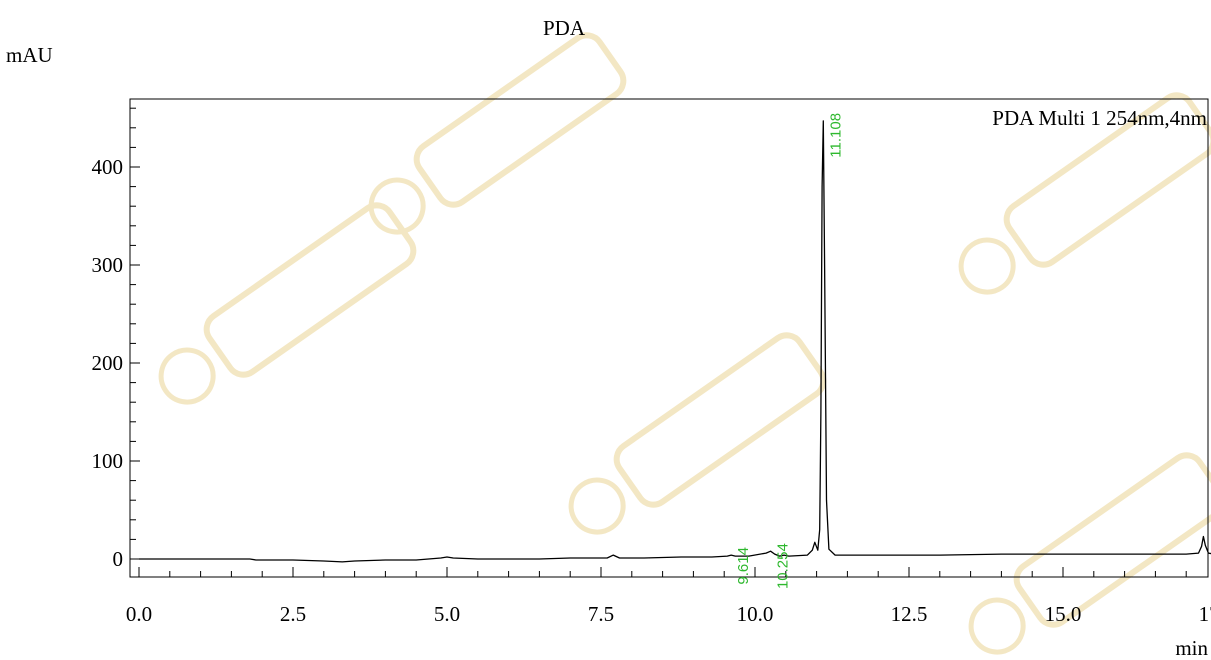 The image size is (1211, 660). Describe the element at coordinates (116, 339) in the screenshot. I see `y-axis-ticks: 0 100 200 300 400` at that location.